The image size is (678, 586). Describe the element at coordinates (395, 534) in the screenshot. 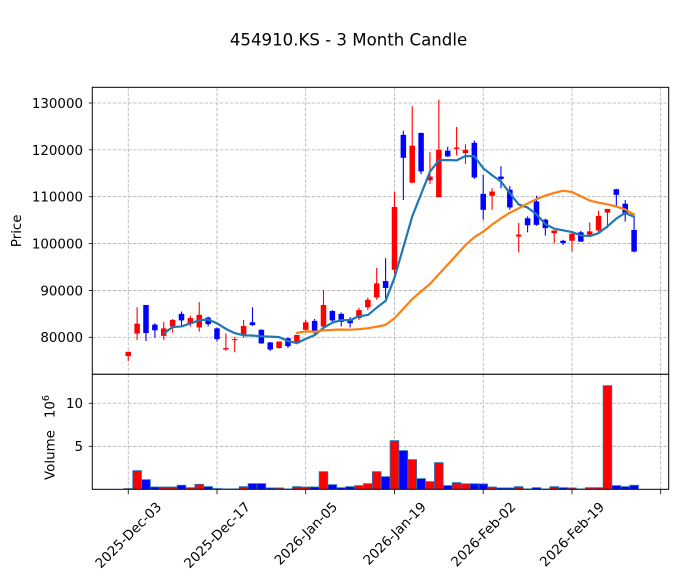

I see `x-tick-label: 2026-Jan-19` at that location.